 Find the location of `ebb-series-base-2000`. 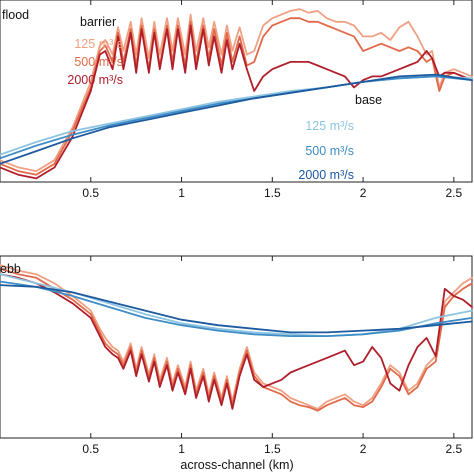

ebb-series-base-2000 is located at coordinates (236, 309).